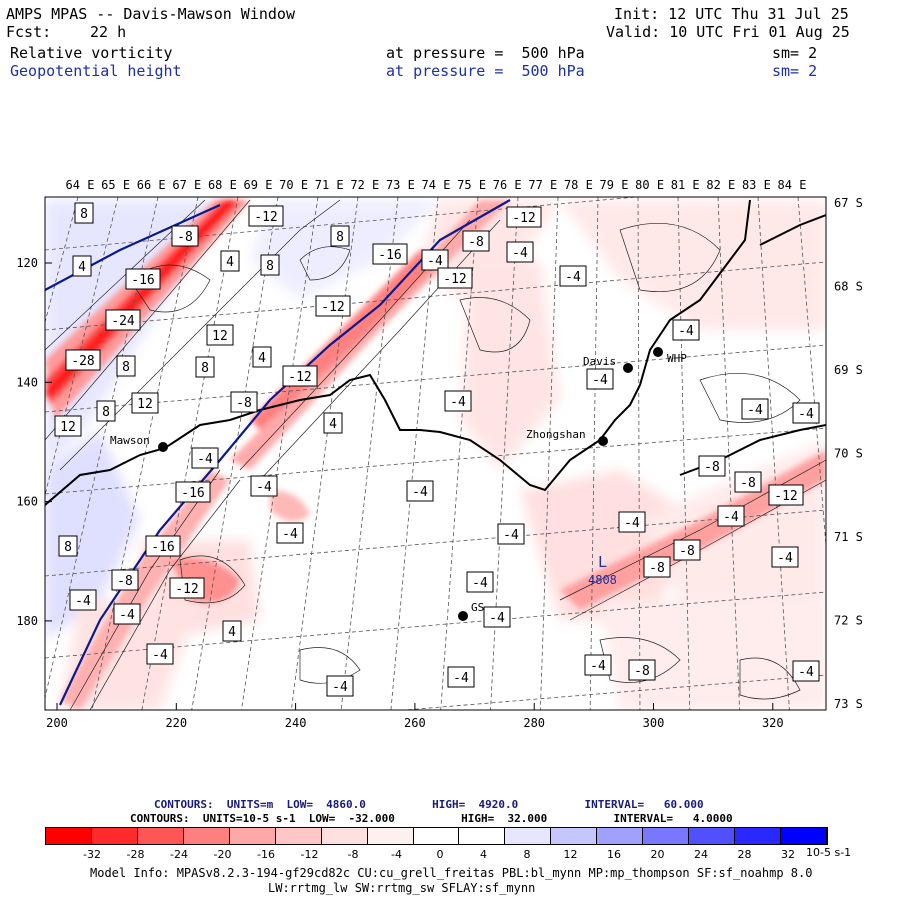 This screenshot has height=900, width=900. What do you see at coordinates (309, 854) in the screenshot?
I see `colorbar-tick-label: -12` at bounding box center [309, 854].